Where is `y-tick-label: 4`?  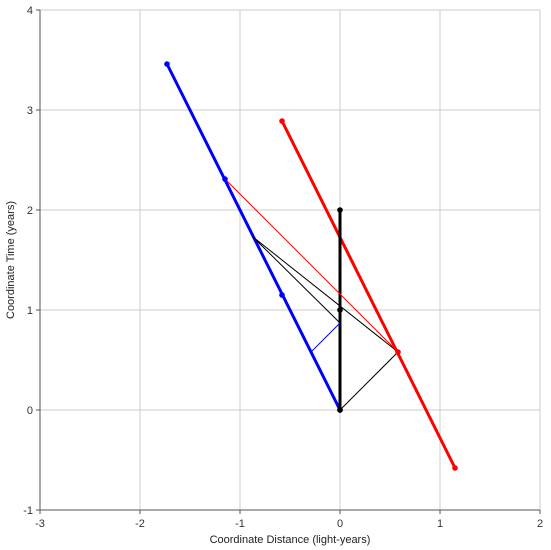
y-tick-label: 4 is located at coordinates (30, 11).